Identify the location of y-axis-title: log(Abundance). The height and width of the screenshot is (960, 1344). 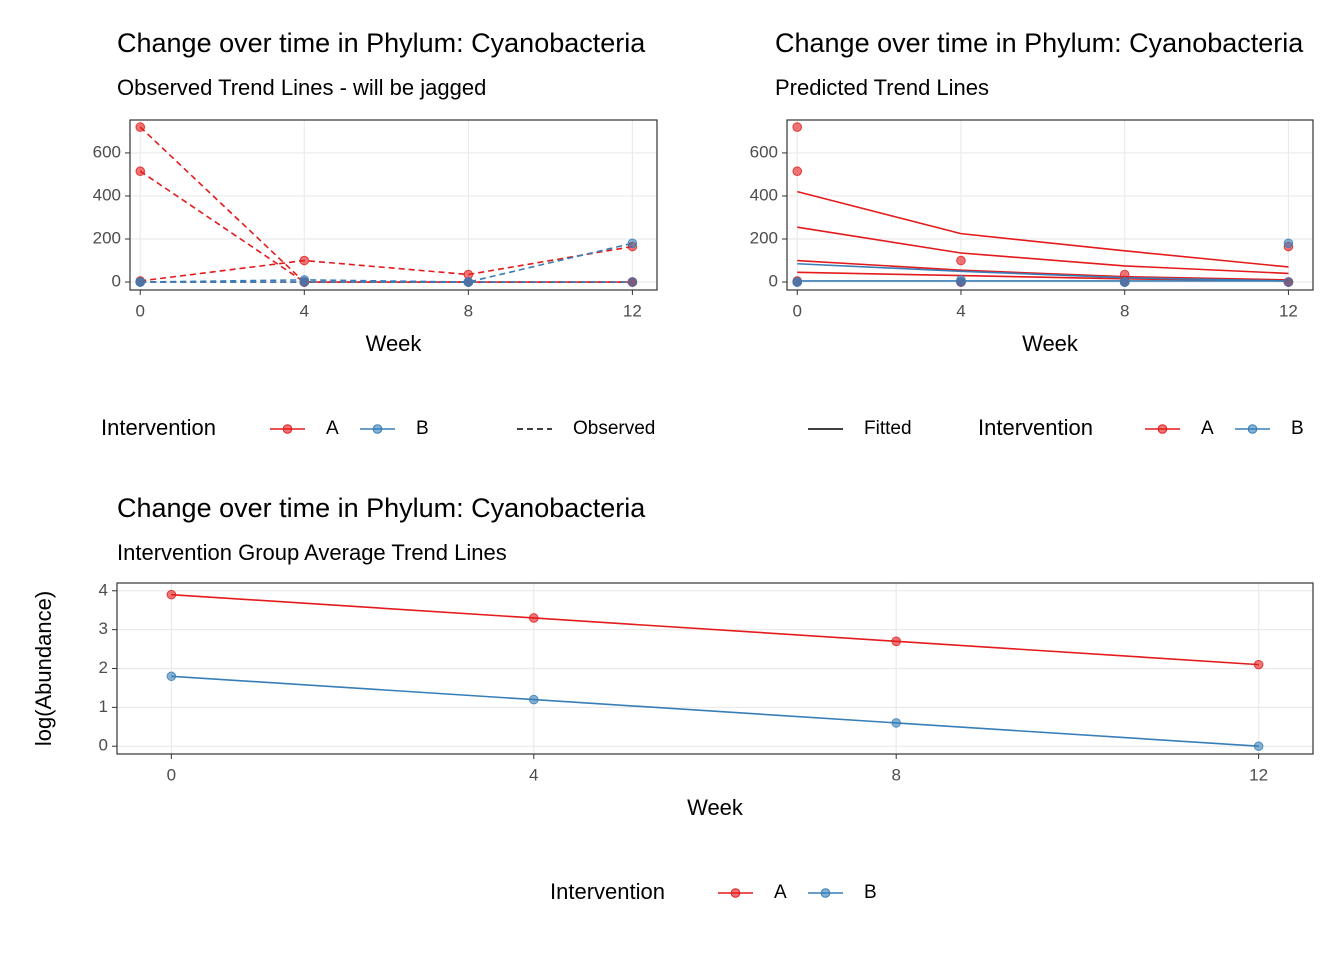
(43, 668).